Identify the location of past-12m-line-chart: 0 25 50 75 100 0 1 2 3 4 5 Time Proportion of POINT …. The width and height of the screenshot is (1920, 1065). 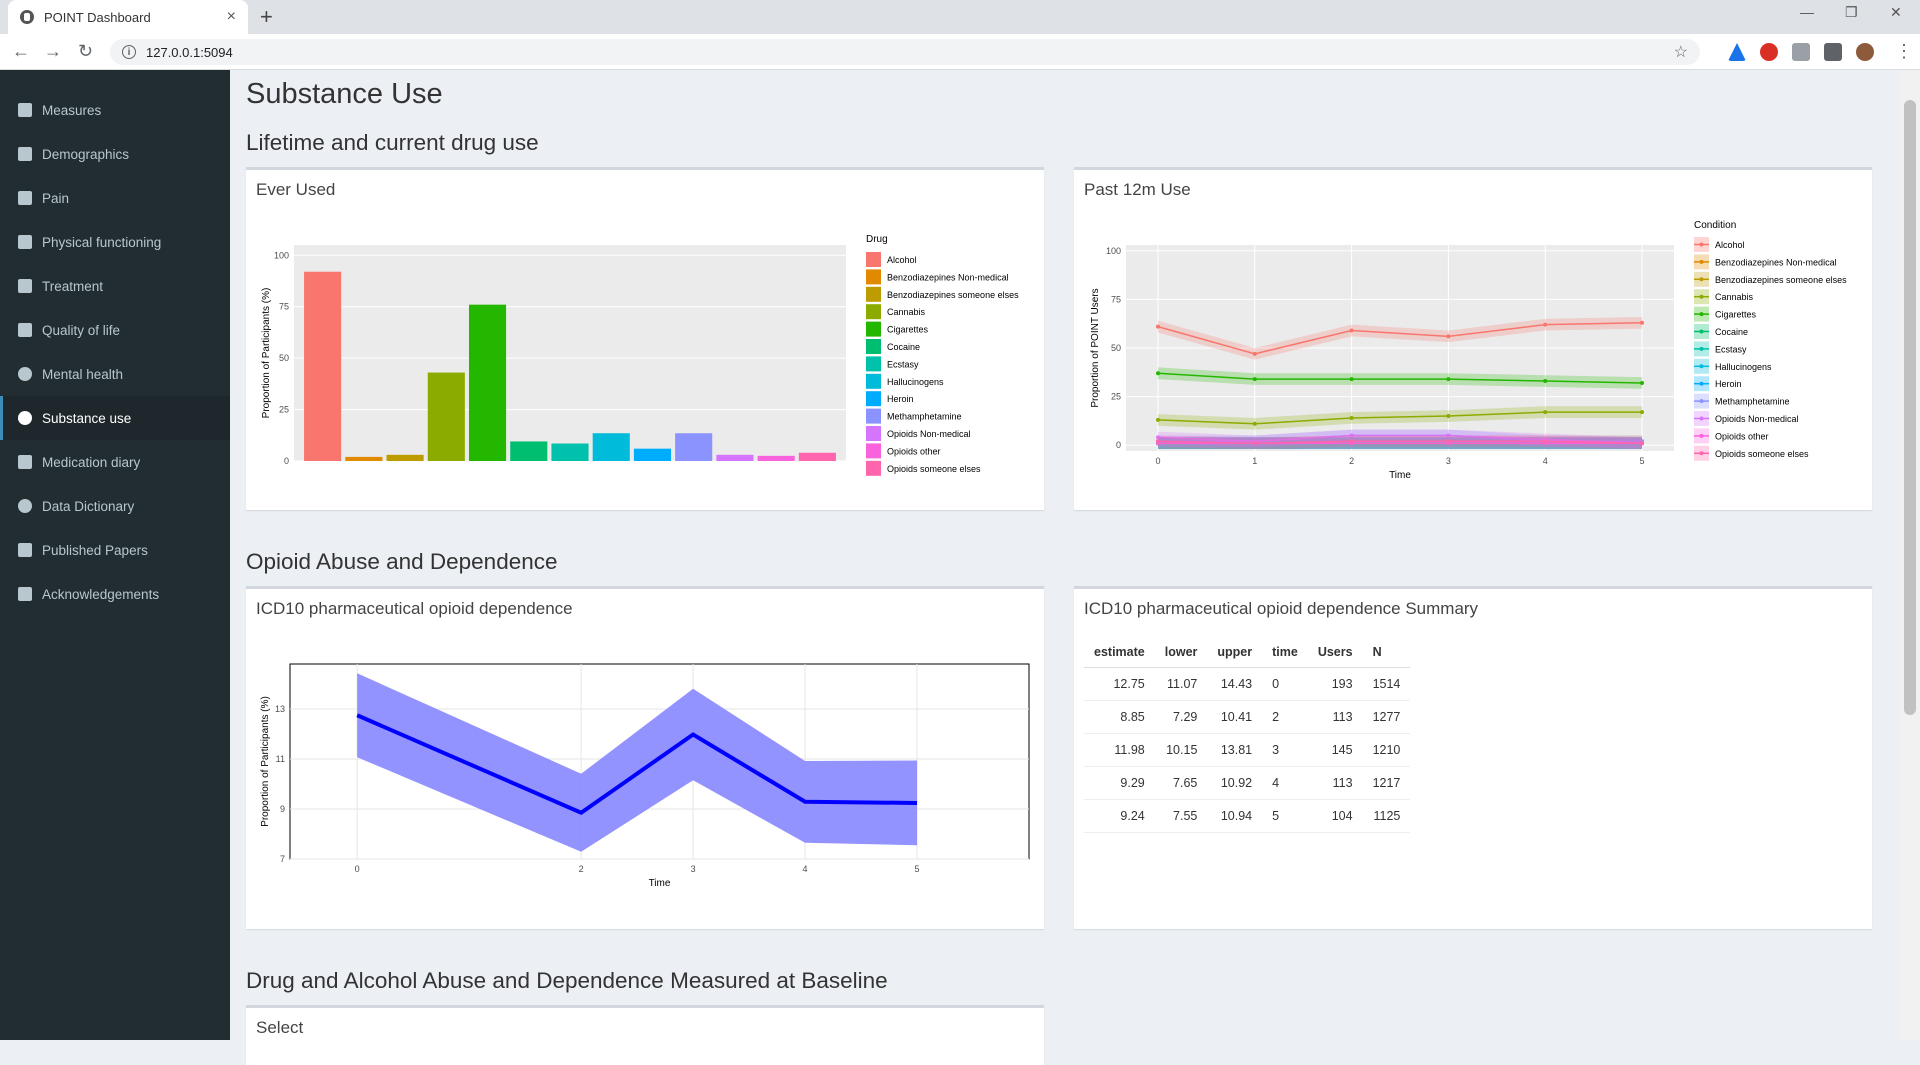
(1468, 350).